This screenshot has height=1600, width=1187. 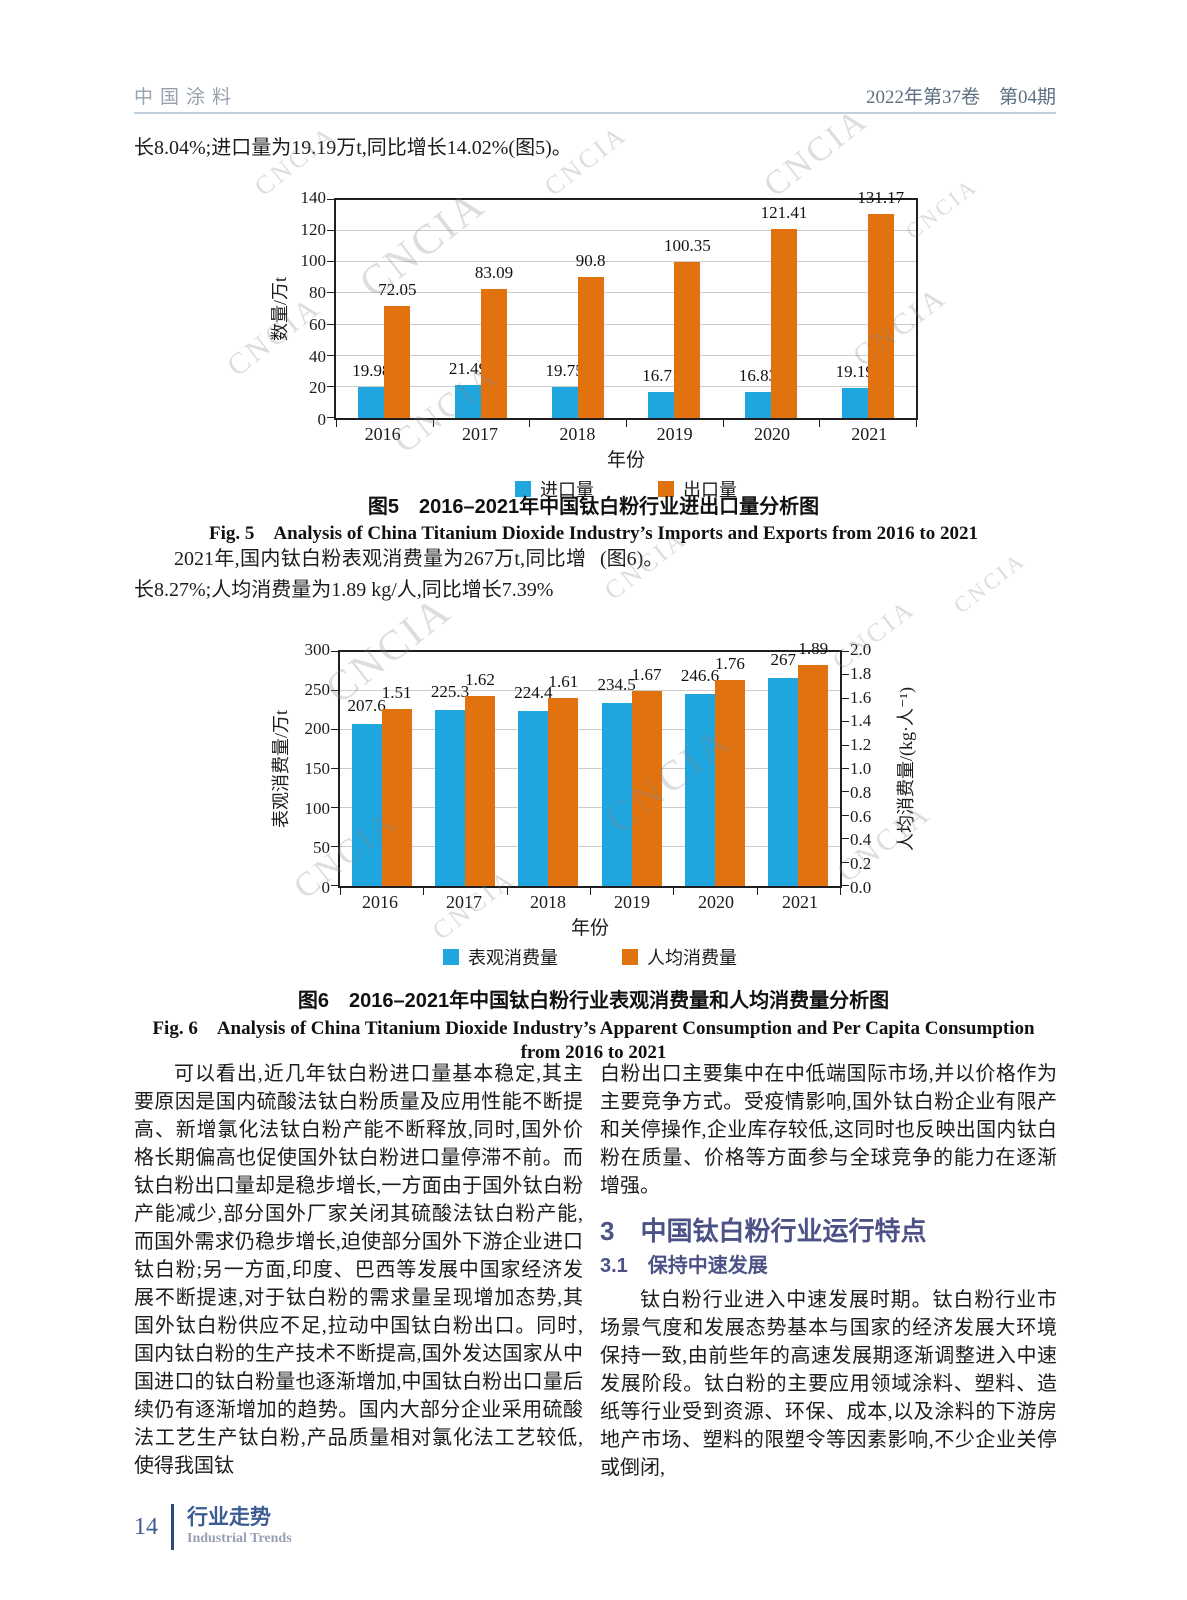 I want to click on legend-label: 表观消费量, so click(x=513, y=958).